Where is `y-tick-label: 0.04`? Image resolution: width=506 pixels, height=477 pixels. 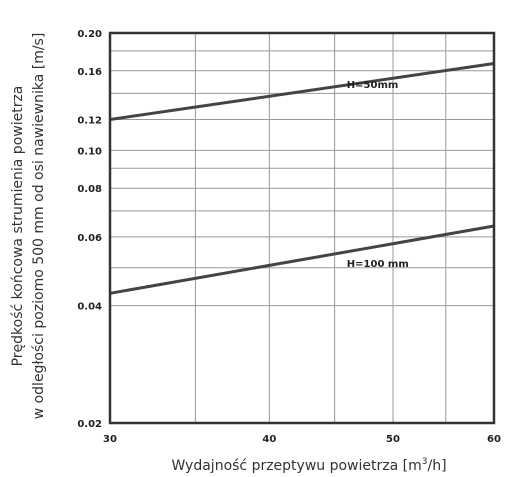
y-tick-label: 0.04 is located at coordinates (89, 307).